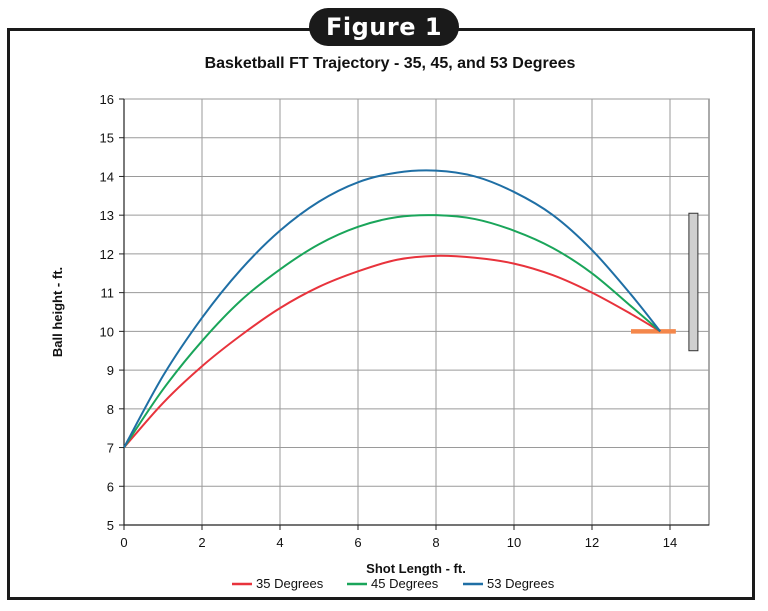 The width and height of the screenshot is (768, 611). What do you see at coordinates (405, 583) in the screenshot?
I see `legend-label: 45 Degrees` at bounding box center [405, 583].